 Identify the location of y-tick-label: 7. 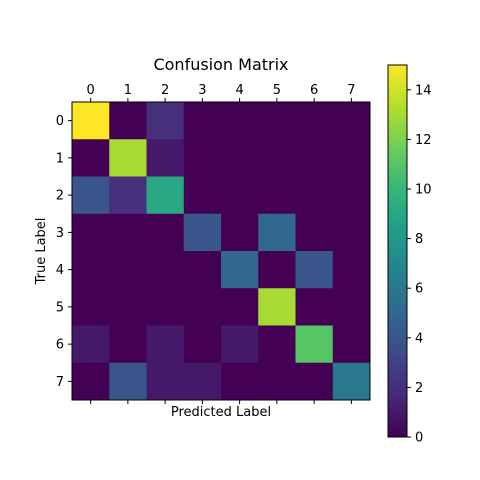
(60, 382).